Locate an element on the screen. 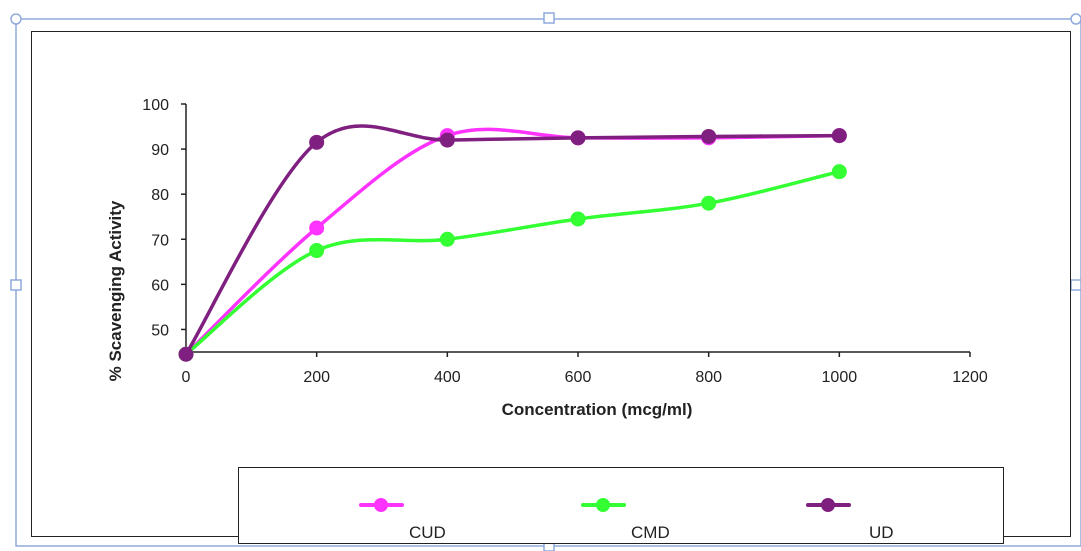 This screenshot has width=1081, height=551. y-tick-label-90: 90 is located at coordinates (160, 150).